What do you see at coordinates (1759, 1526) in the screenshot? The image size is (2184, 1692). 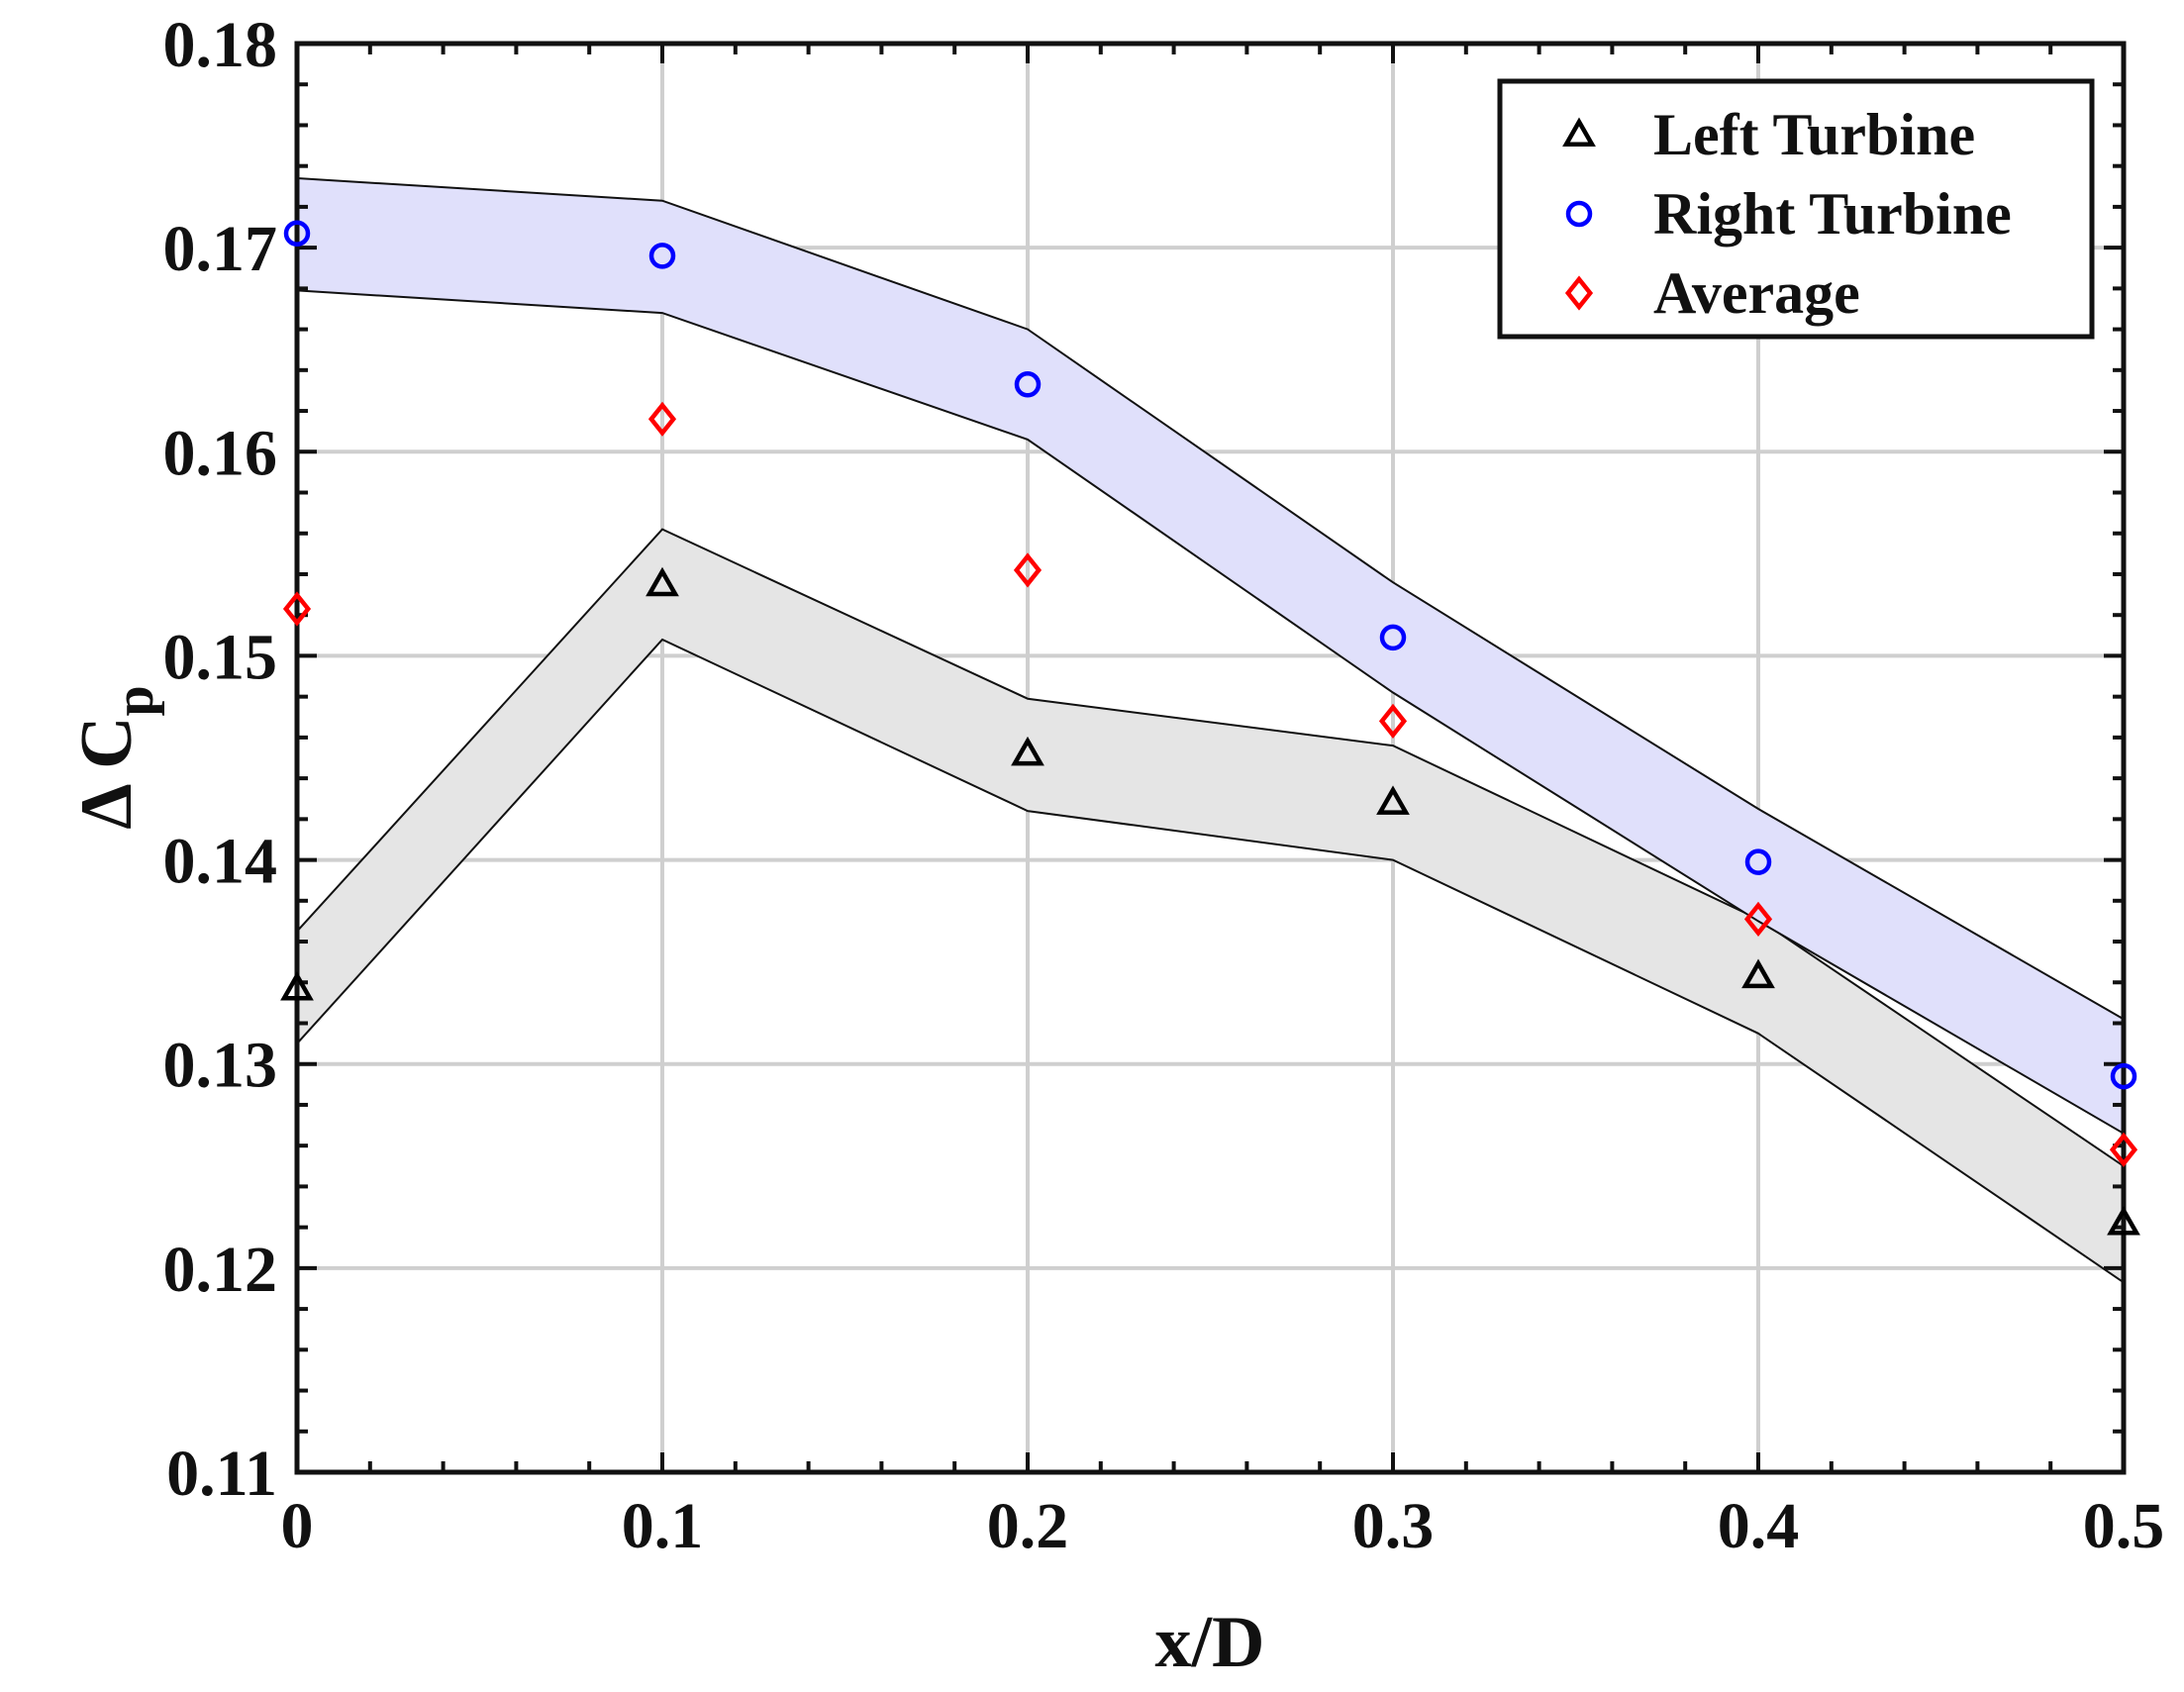 I see `x-tick-label: 0.4` at bounding box center [1759, 1526].